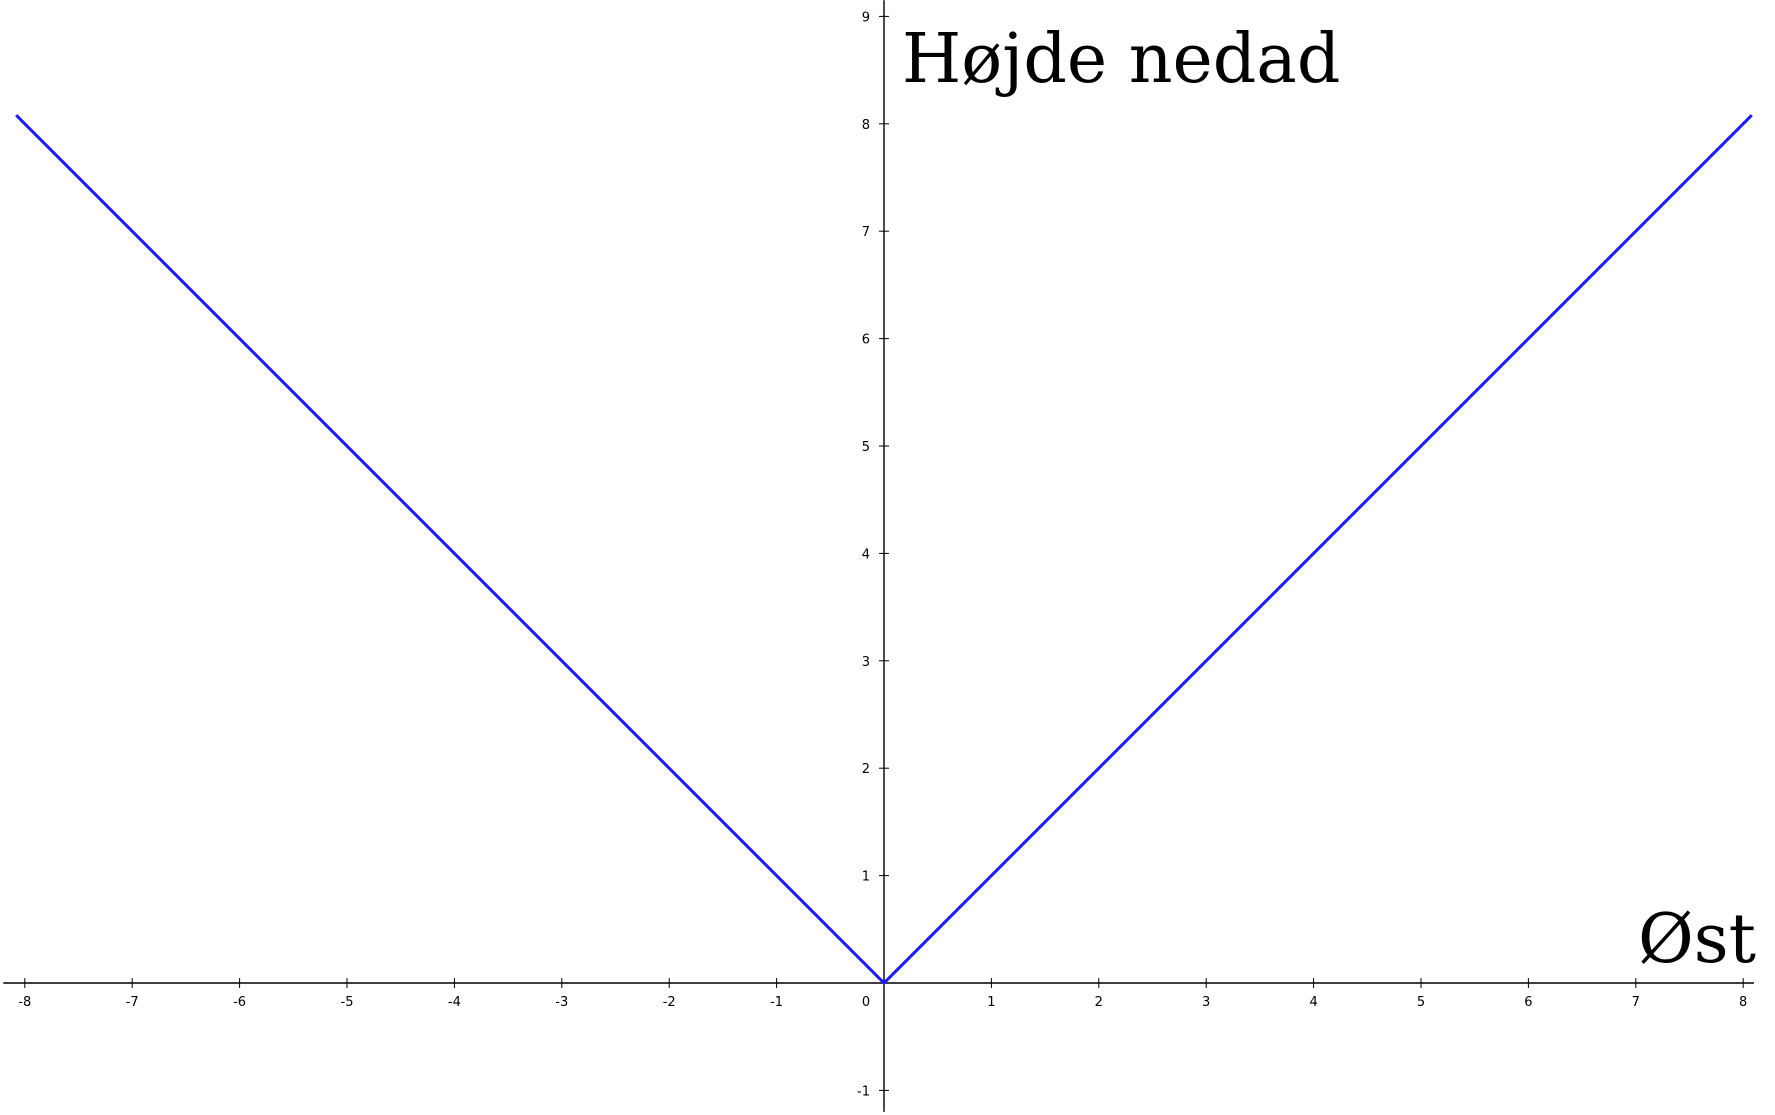 This screenshot has width=1775, height=1115. I want to click on x-tick-label: -6, so click(239, 1002).